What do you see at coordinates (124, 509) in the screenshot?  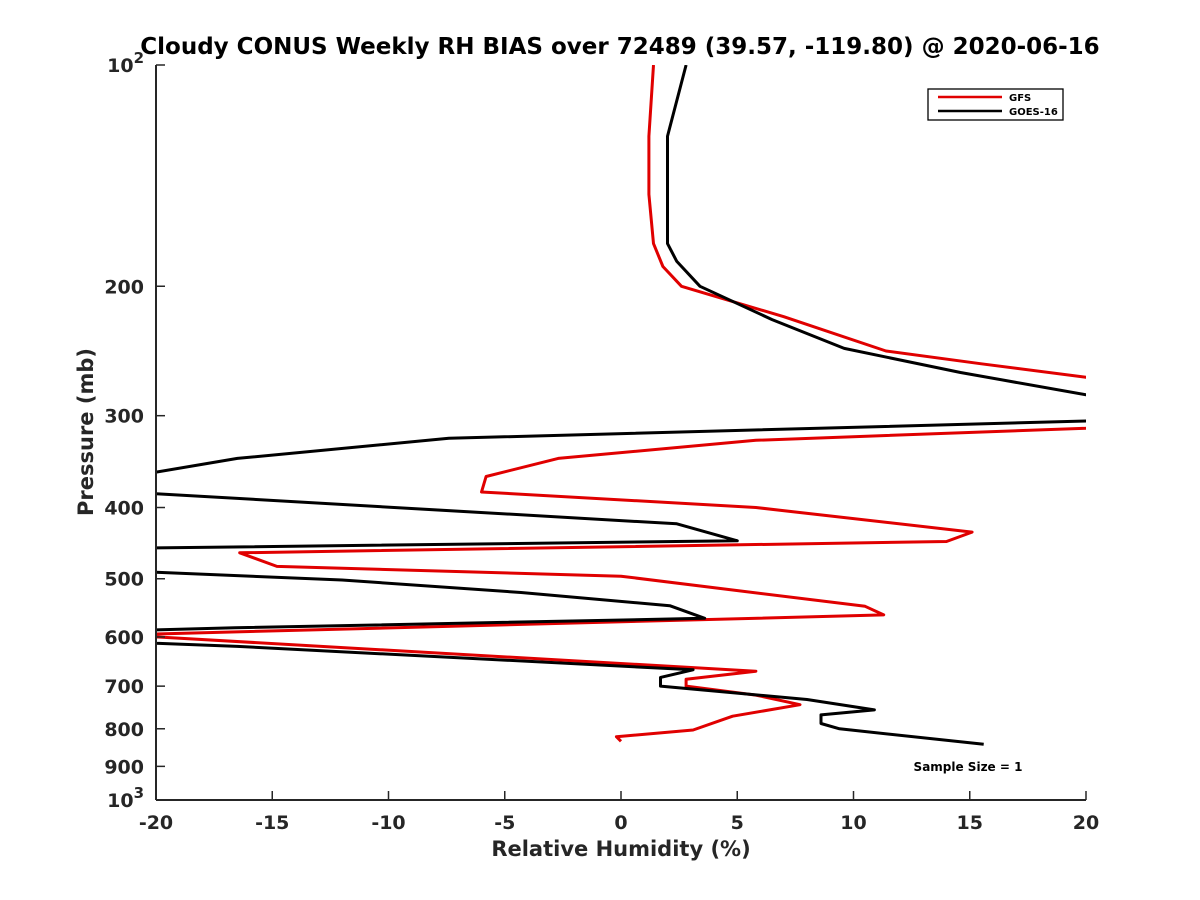 I see `y-tick-label: 400` at bounding box center [124, 509].